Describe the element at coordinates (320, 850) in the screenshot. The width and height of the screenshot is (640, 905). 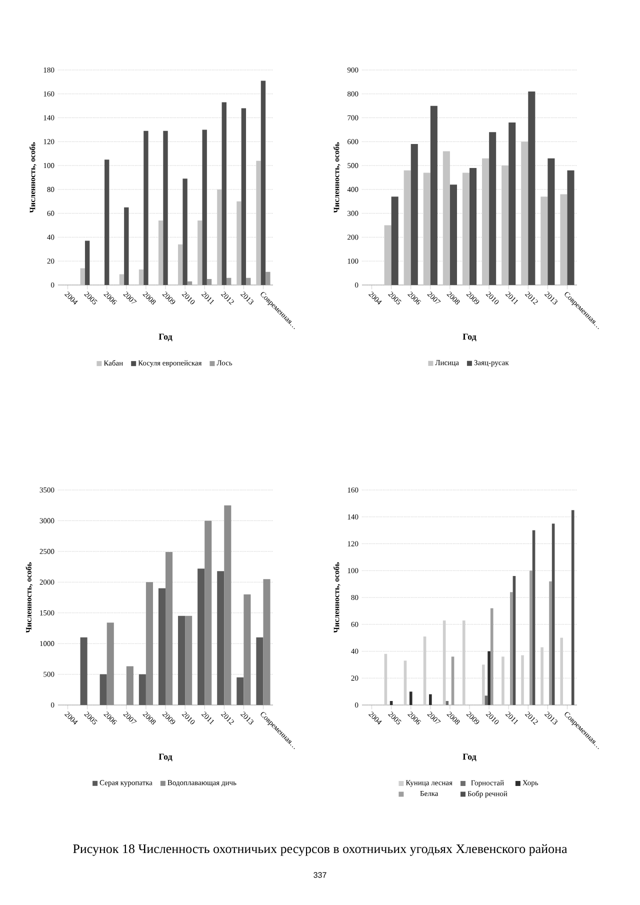
I see `text: Рисунок 18 Численность охотничьих ресурсов в охотничьих угодьях Хлевенского района` at that location.